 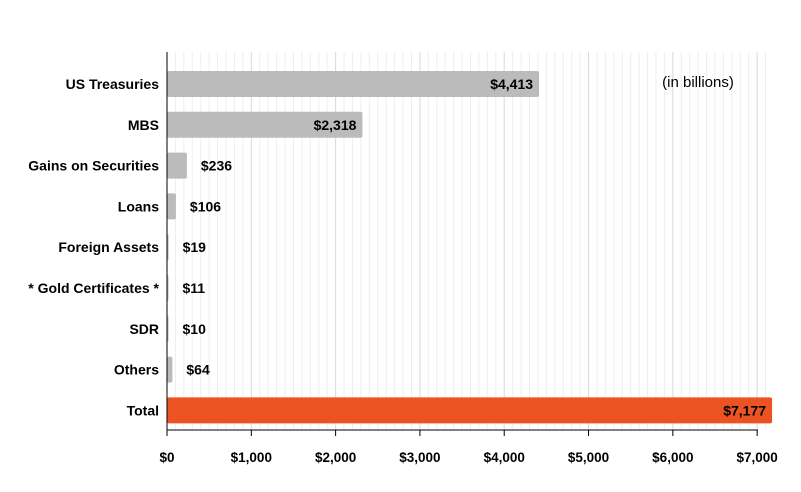 I want to click on data-label: $64, so click(x=198, y=370).